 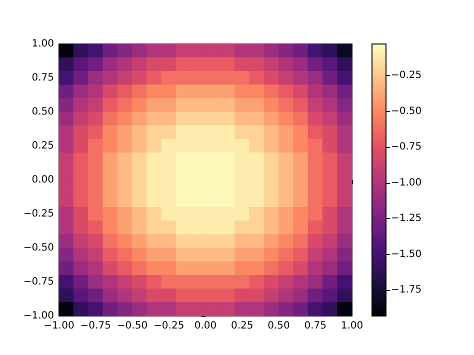 What do you see at coordinates (406, 182) in the screenshot?
I see `color-bar-label: −1.00` at bounding box center [406, 182].